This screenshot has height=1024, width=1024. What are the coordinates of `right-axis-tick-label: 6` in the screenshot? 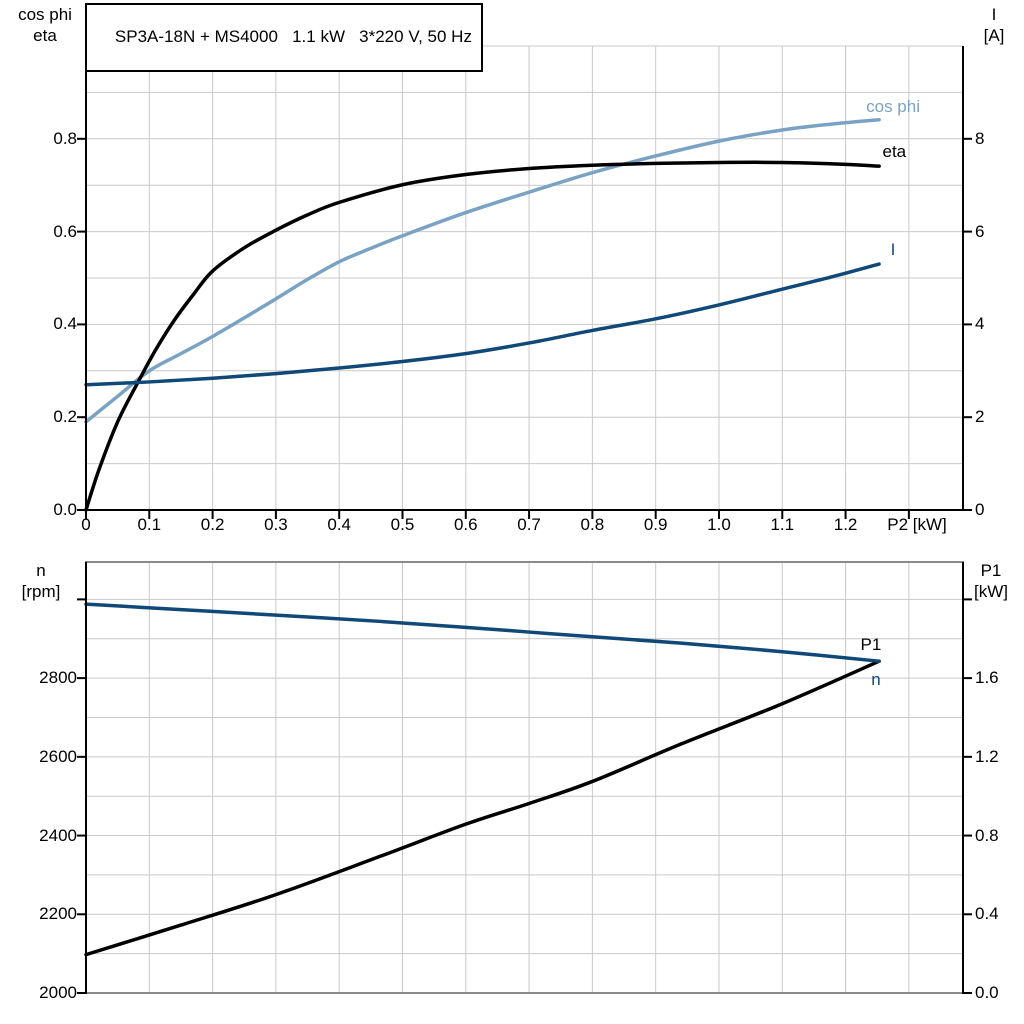 It's located at (980, 231).